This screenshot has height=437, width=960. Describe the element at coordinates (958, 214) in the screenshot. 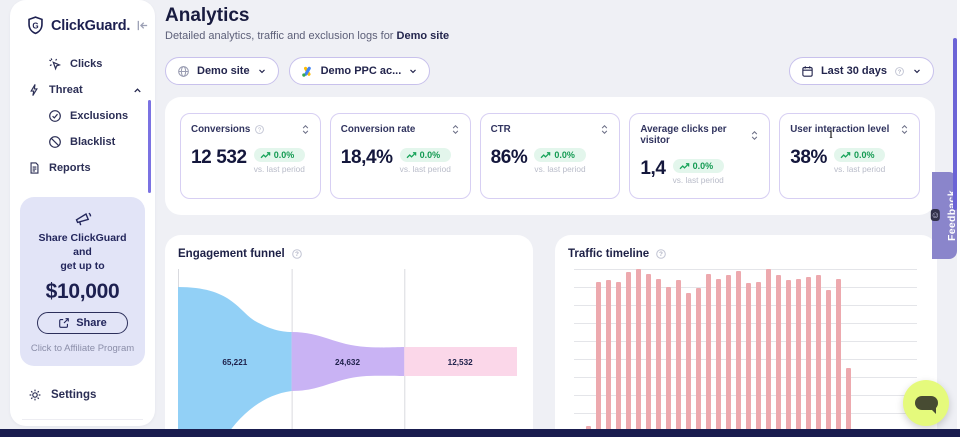

I see `page-scrollbar-track` at that location.